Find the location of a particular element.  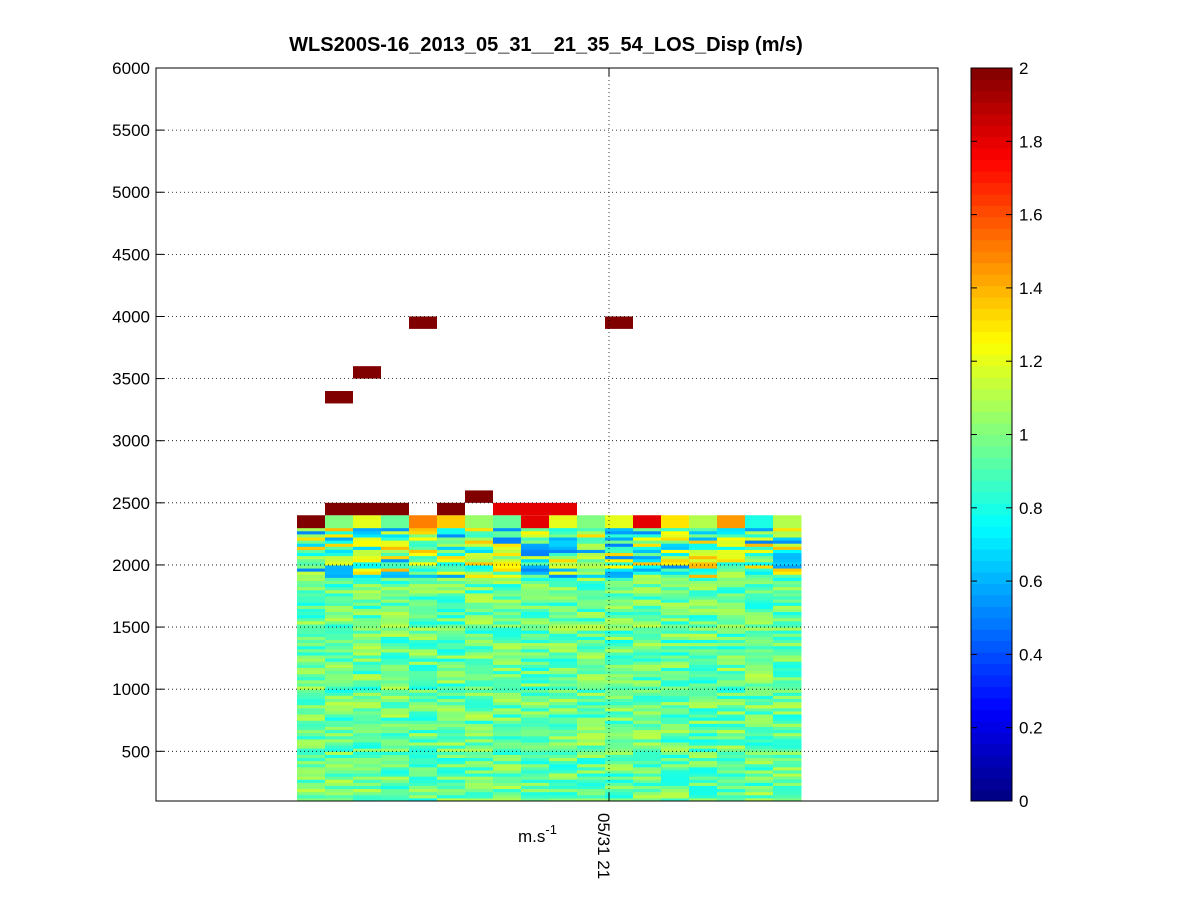

colorbar-tick-label: 2 is located at coordinates (1023, 68).